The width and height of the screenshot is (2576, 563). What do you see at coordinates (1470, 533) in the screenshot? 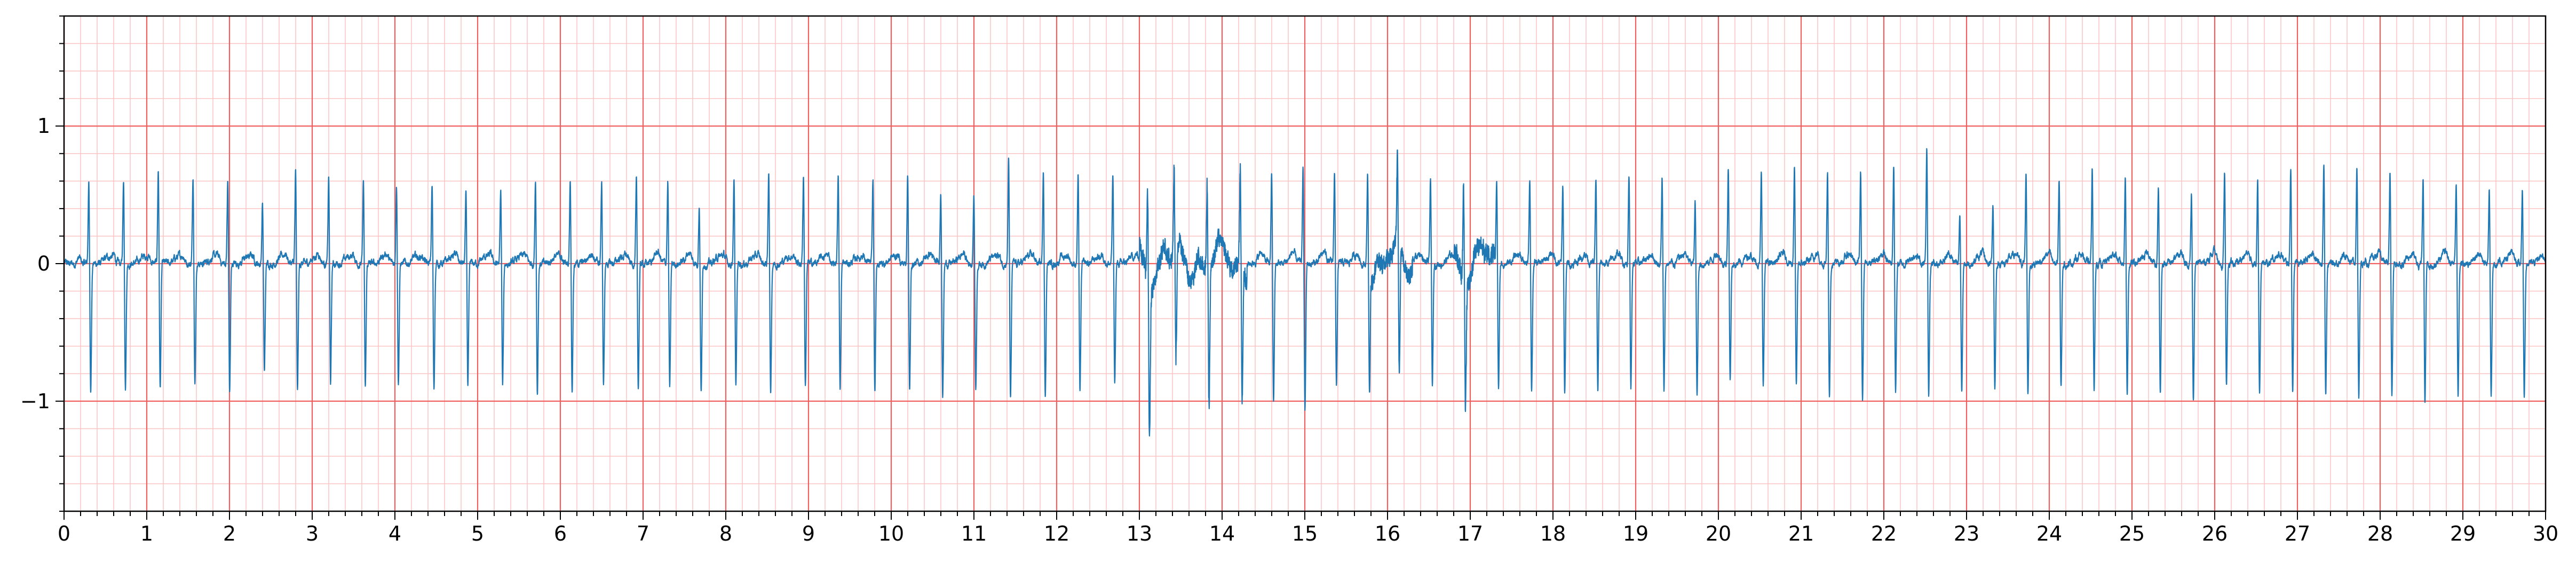
I see `x-tick-label: 17` at bounding box center [1470, 533].